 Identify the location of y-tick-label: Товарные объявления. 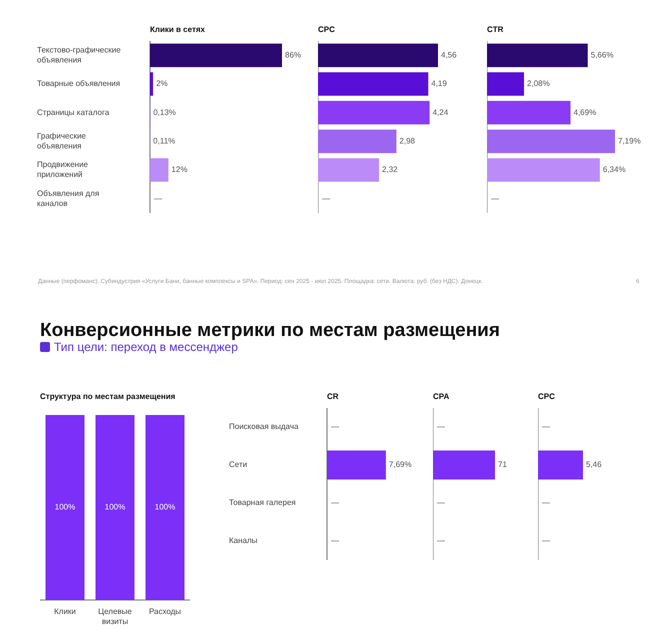
(78, 83).